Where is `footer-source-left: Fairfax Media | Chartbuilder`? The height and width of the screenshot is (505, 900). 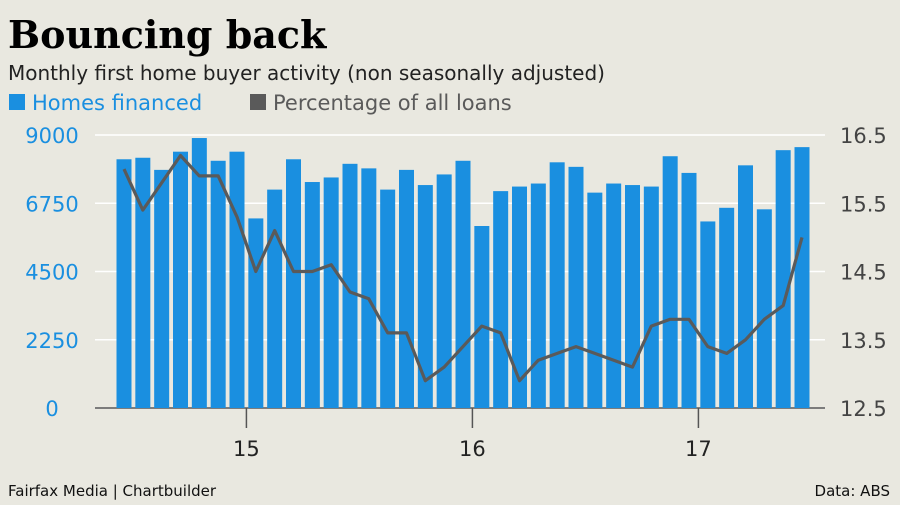 footer-source-left: Fairfax Media | Chartbuilder is located at coordinates (112, 491).